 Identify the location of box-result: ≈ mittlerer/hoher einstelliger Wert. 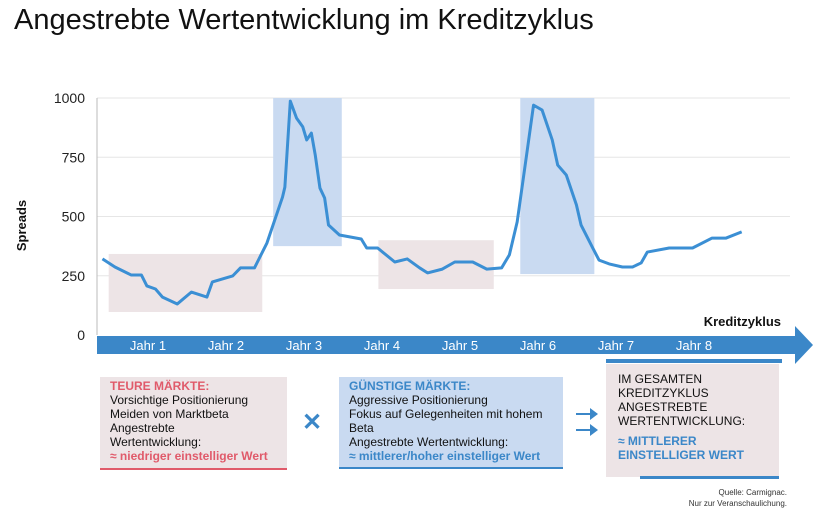
(445, 456).